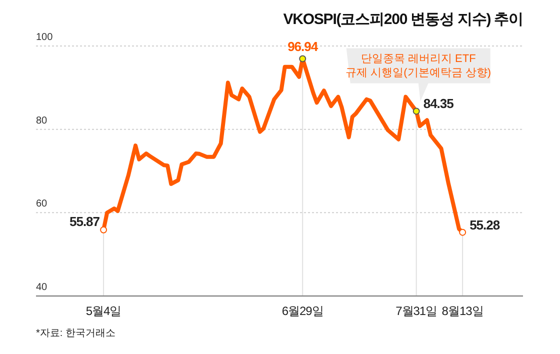 This screenshot has width=560, height=354. What do you see at coordinates (303, 311) in the screenshot?
I see `x-tick-label: 6월29일` at bounding box center [303, 311].